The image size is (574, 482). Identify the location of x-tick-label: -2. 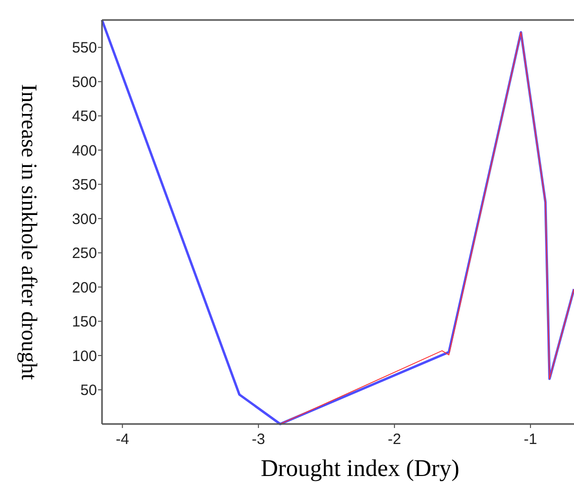
(395, 439).